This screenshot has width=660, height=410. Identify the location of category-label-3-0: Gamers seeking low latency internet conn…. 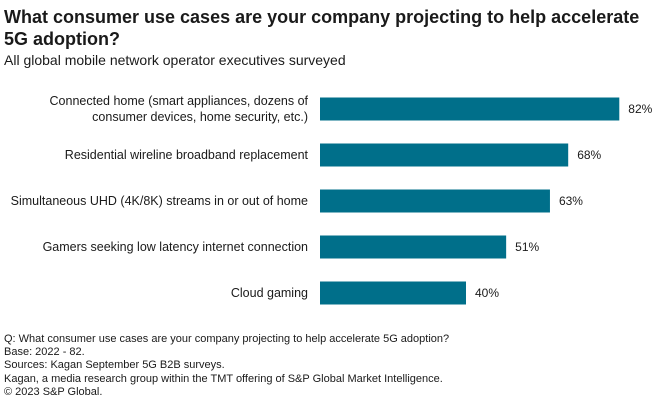
(175, 247).